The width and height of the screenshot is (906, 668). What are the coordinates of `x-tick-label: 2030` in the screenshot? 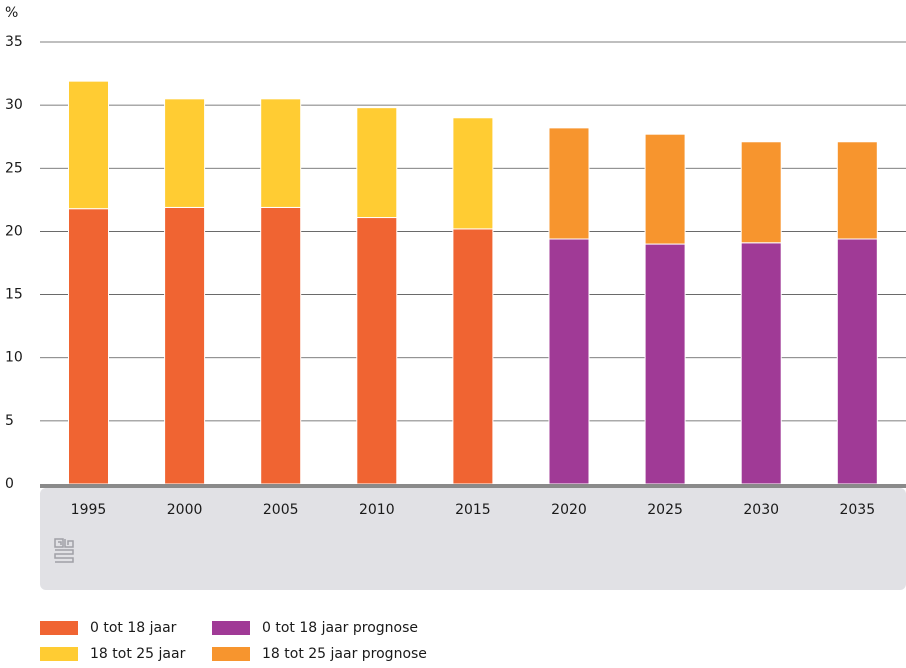 It's located at (761, 510).